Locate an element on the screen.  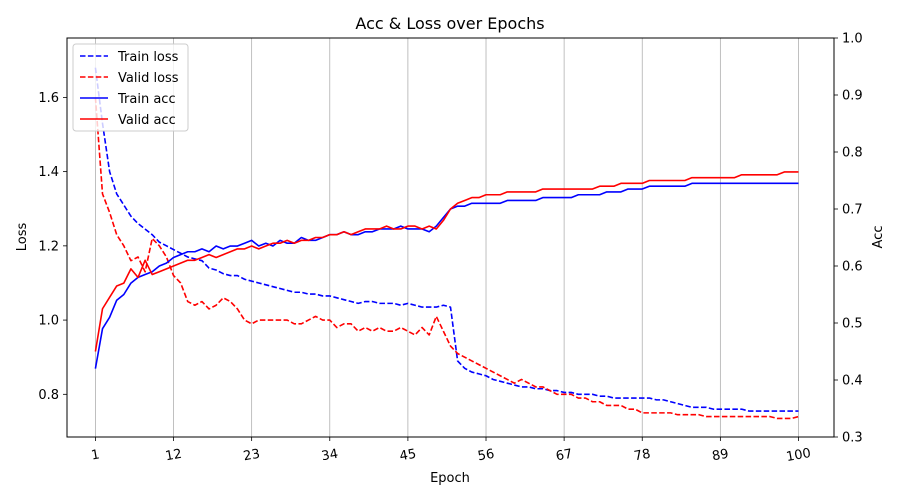
y-tick-label-right: 0.9 is located at coordinates (852, 96).